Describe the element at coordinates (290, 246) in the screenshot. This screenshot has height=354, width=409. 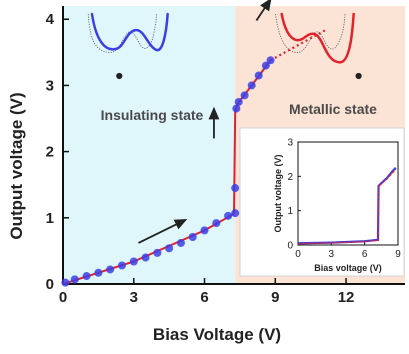
I see `inset-y-tick-label: 0` at that location.